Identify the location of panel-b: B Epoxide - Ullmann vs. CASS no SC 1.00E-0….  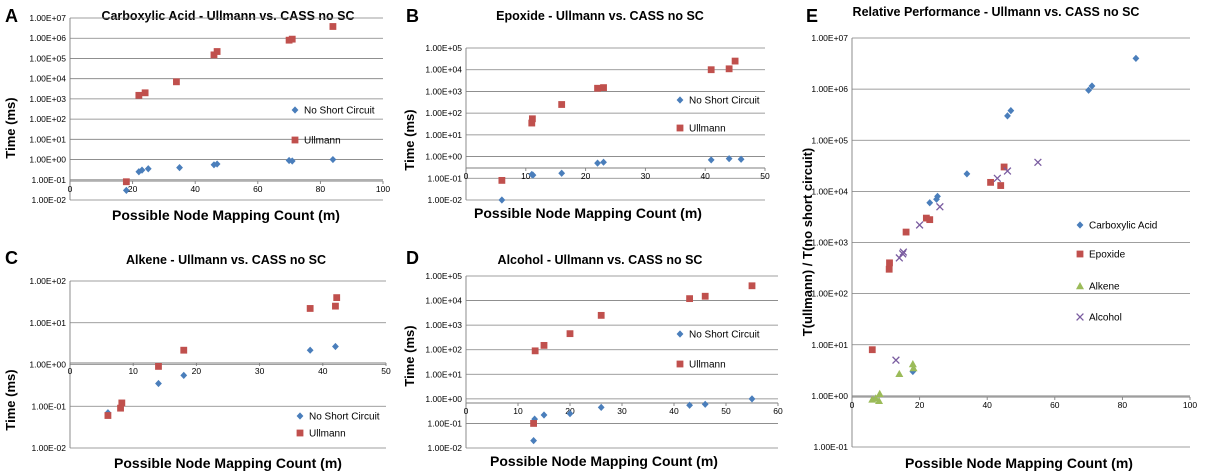
(586, 113).